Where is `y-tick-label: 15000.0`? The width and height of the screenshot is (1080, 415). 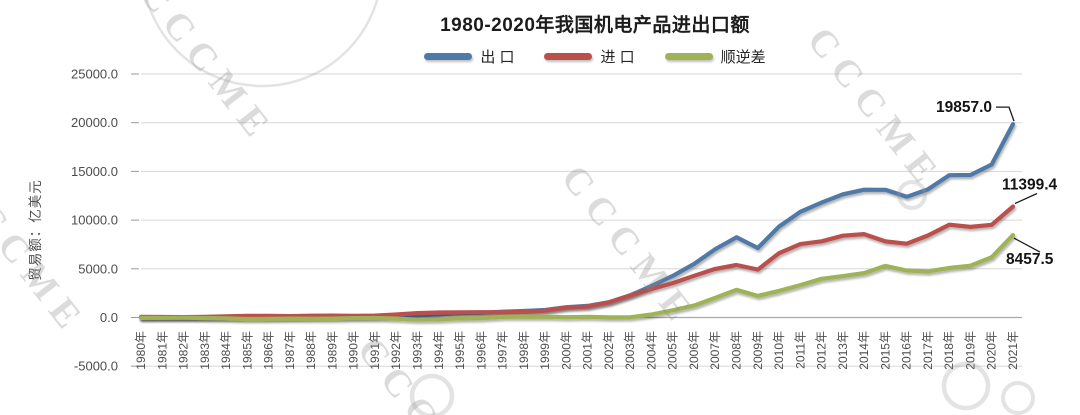 y-tick-label: 15000.0 is located at coordinates (94, 171).